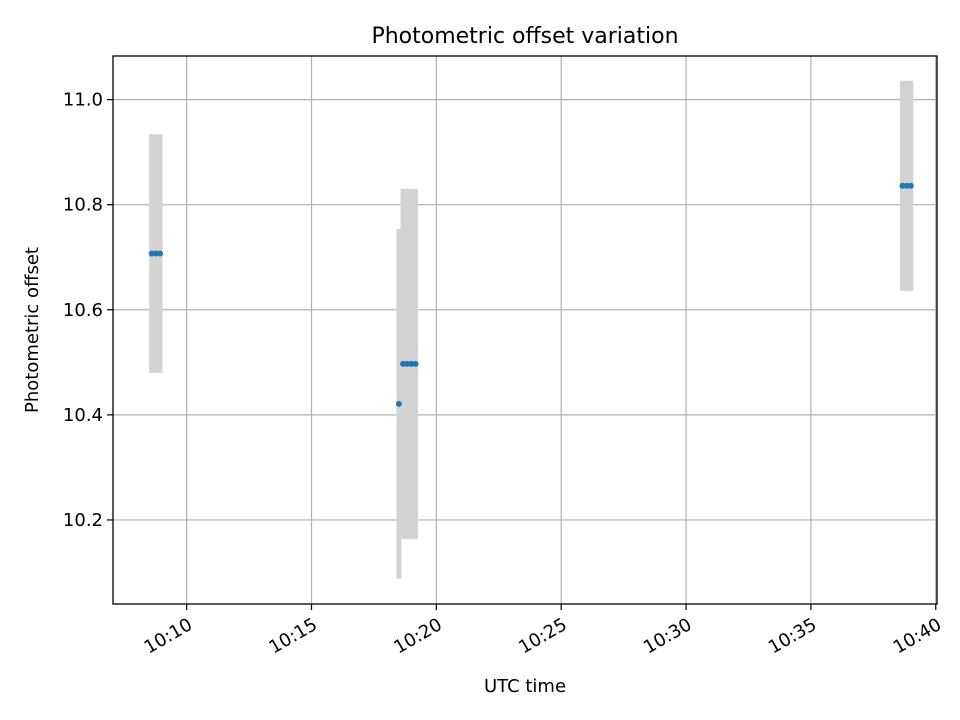 The image size is (960, 720). What do you see at coordinates (83, 415) in the screenshot?
I see `y-tick-label: 10.4` at bounding box center [83, 415].